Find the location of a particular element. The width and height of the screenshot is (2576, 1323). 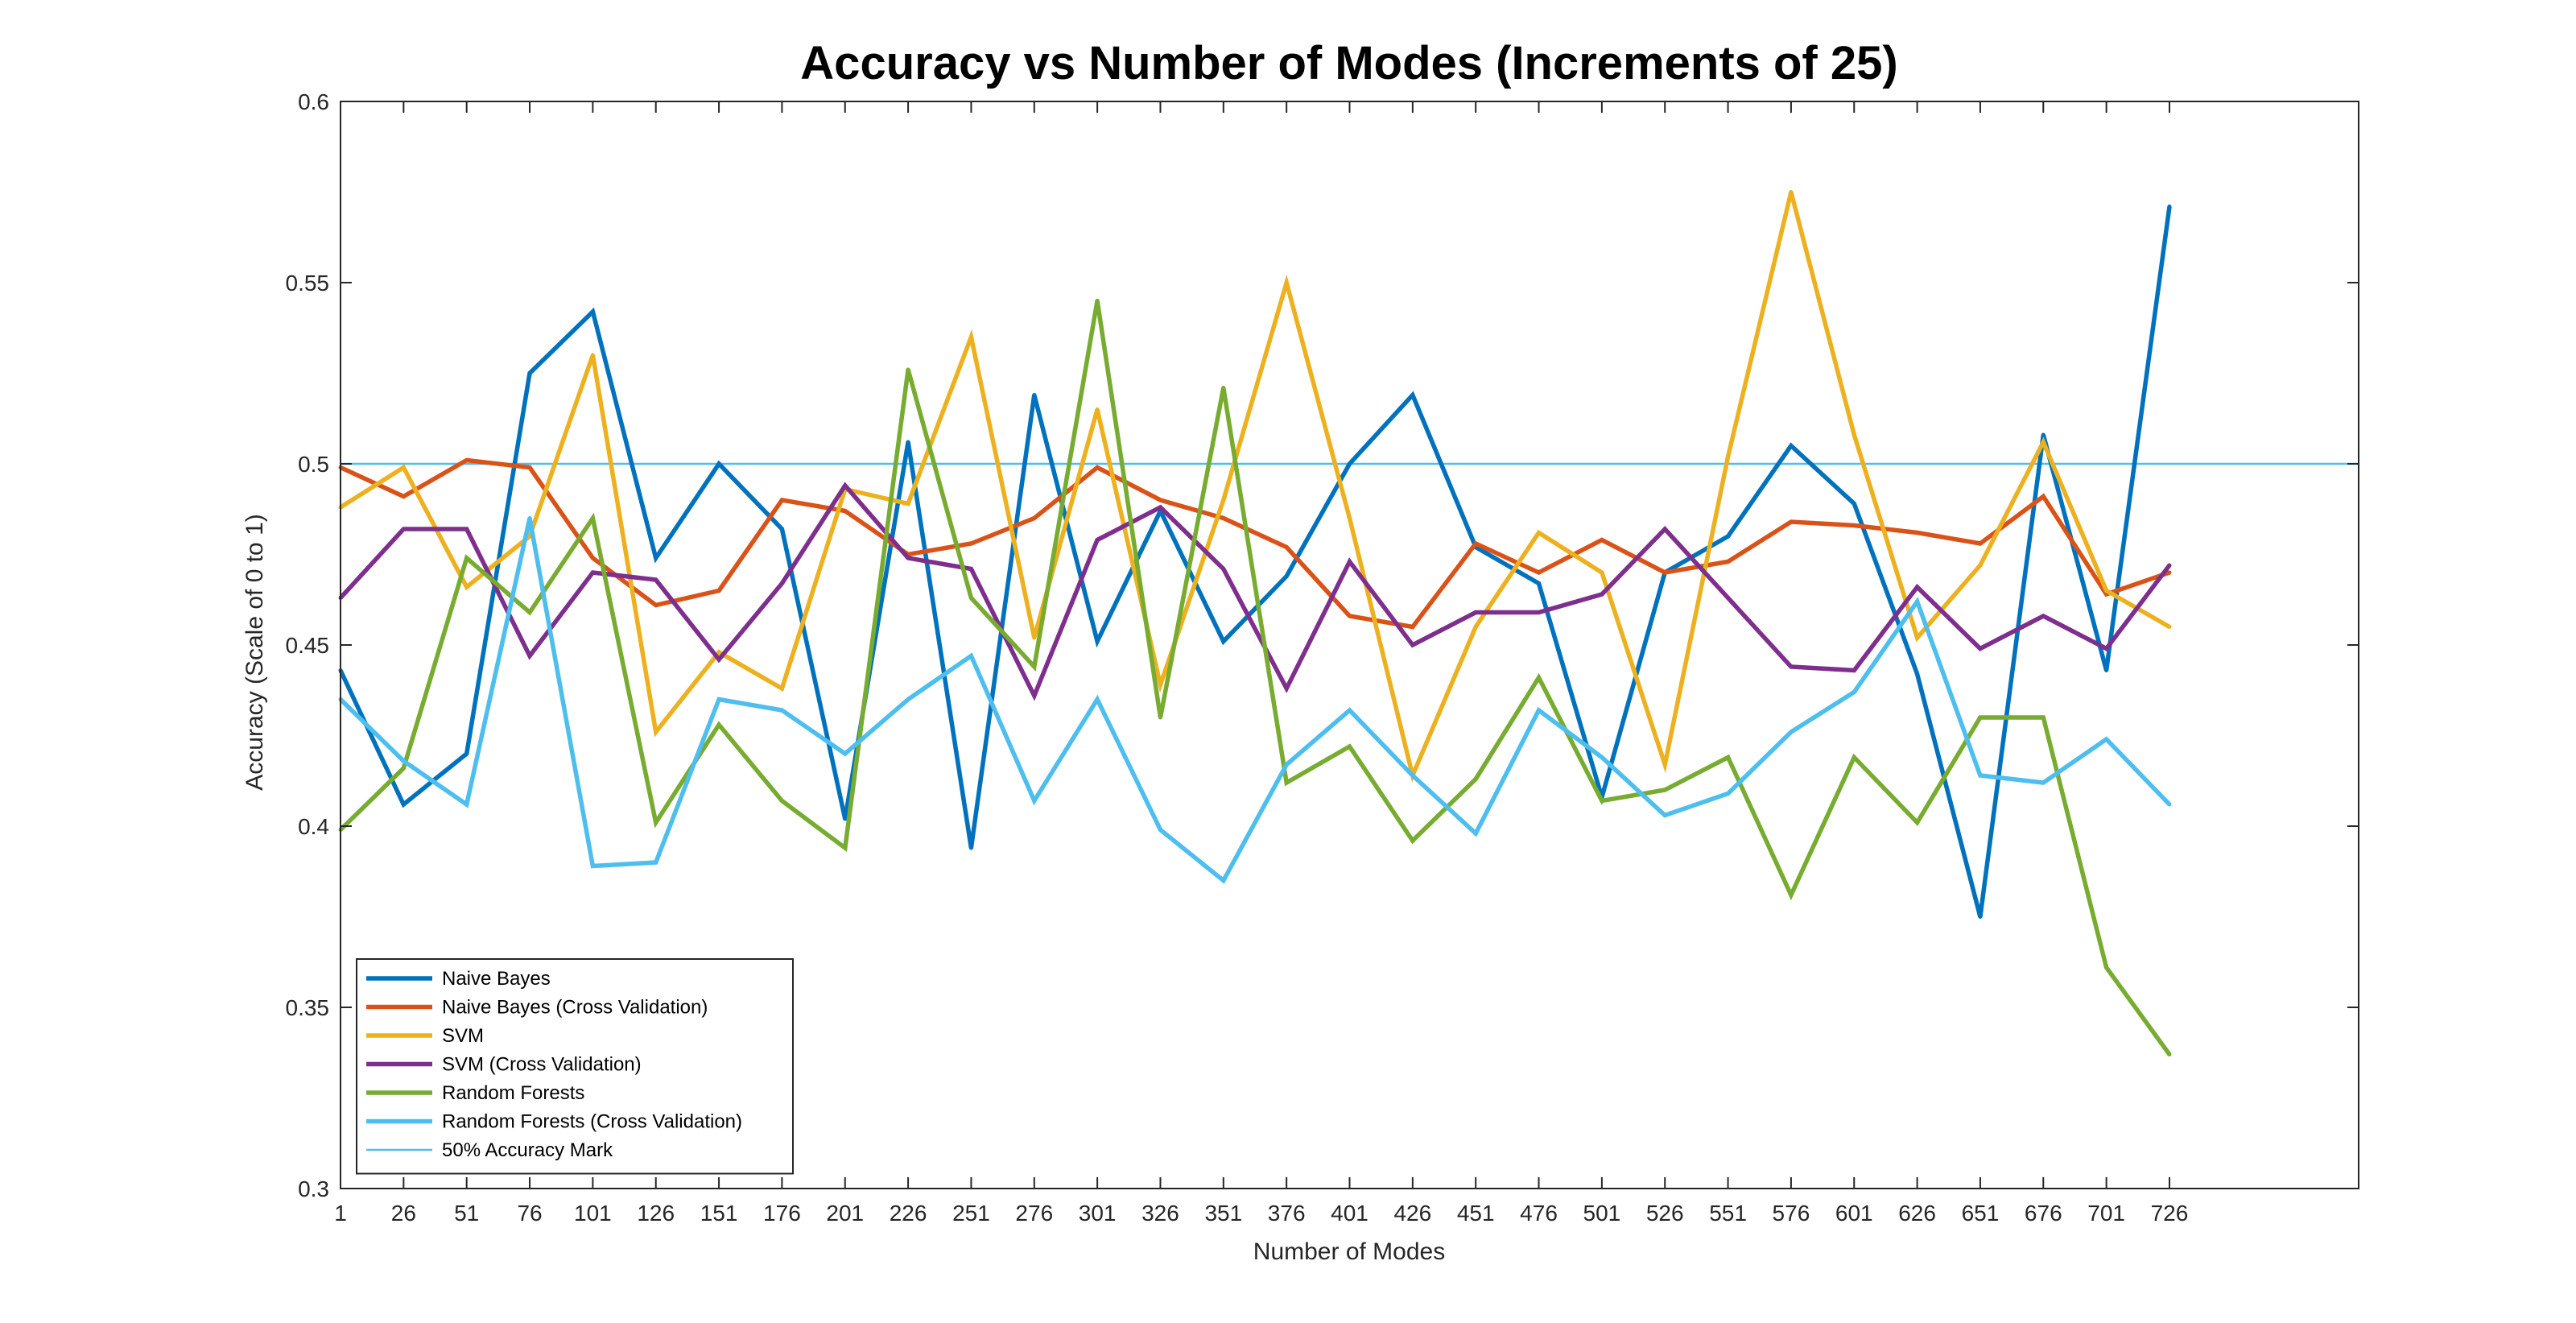

legend-item: 50% Accuracy Mark is located at coordinates (489, 1150).